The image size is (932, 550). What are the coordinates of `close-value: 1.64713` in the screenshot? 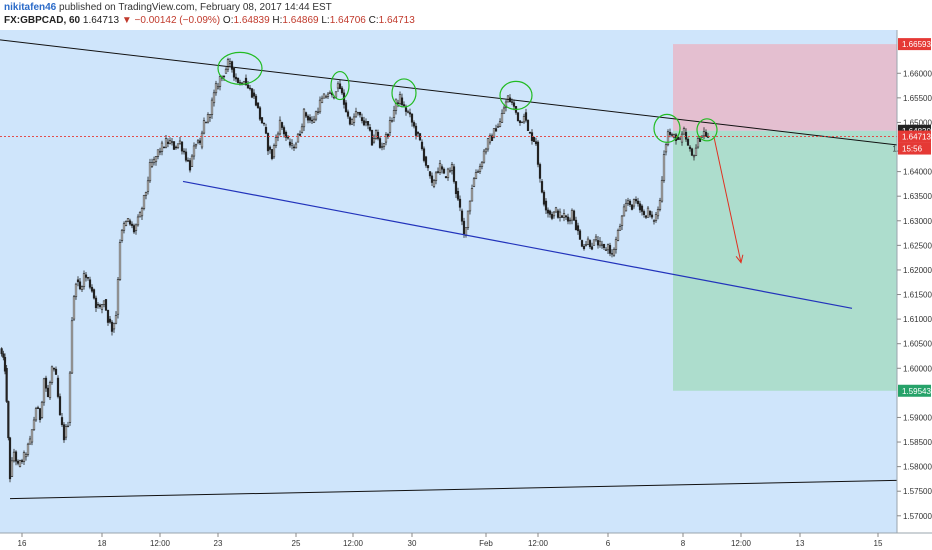 It's located at (396, 20).